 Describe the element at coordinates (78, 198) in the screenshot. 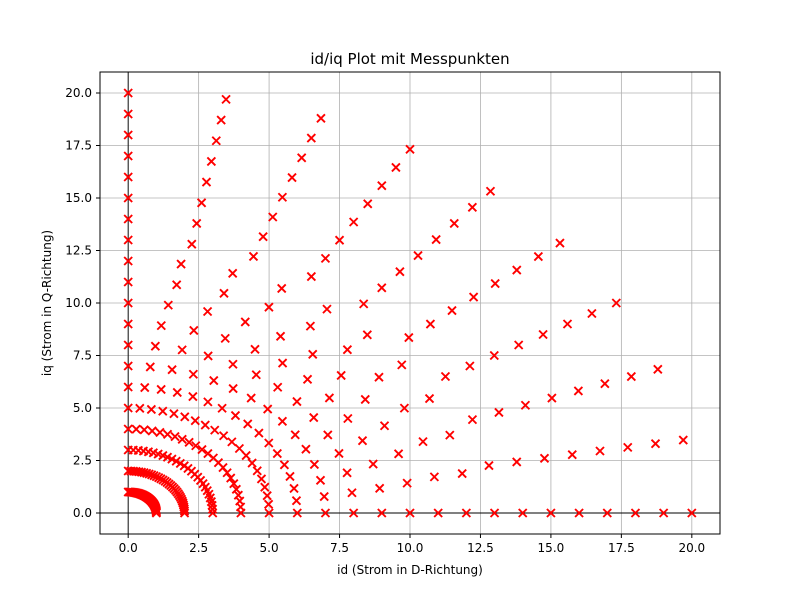

I see `y-tick-label: 15.0` at that location.